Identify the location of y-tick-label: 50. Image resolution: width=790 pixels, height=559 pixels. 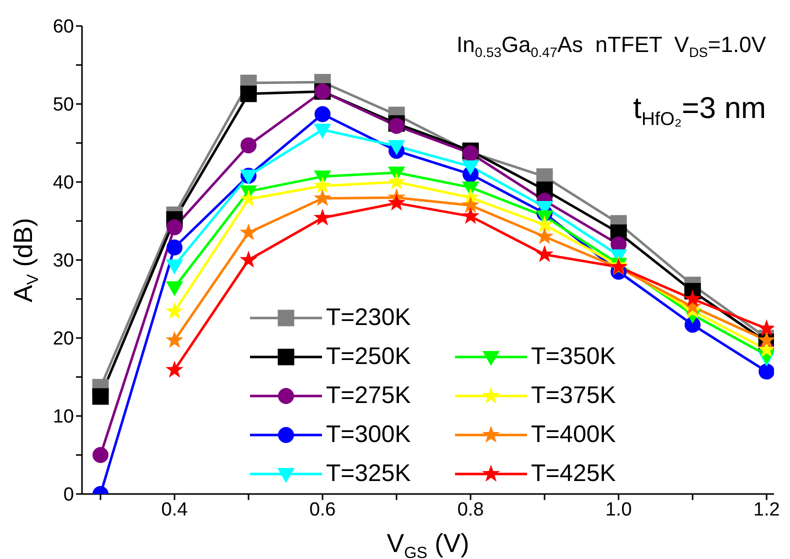
(63, 105).